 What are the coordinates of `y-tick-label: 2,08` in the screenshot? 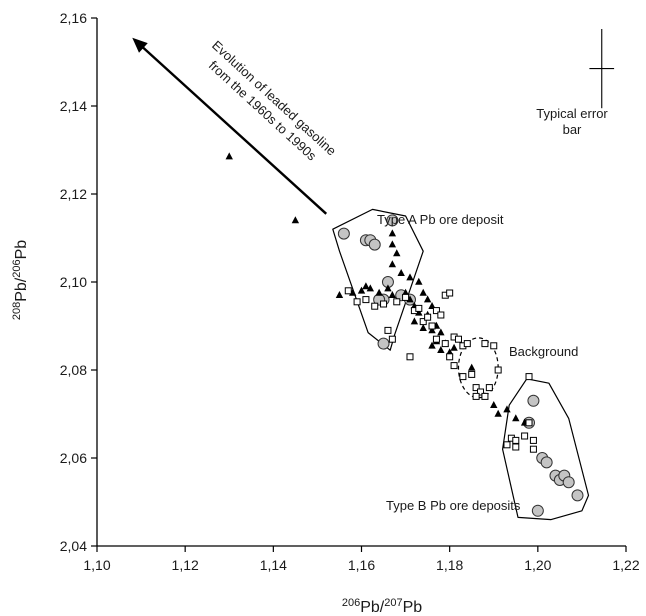 It's located at (73, 370).